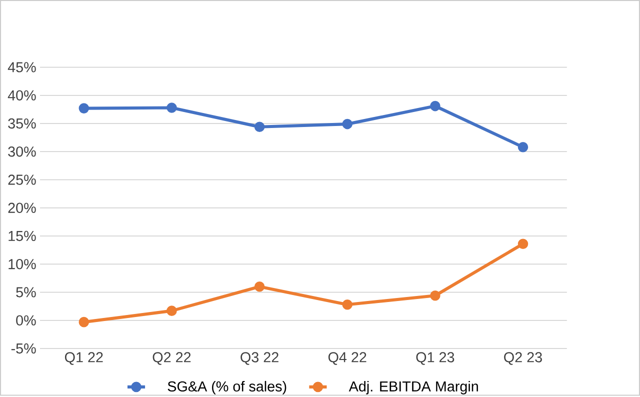 This screenshot has width=640, height=397. What do you see at coordinates (227, 387) in the screenshot?
I see `legend-label: SG&A (% of sales)` at bounding box center [227, 387].